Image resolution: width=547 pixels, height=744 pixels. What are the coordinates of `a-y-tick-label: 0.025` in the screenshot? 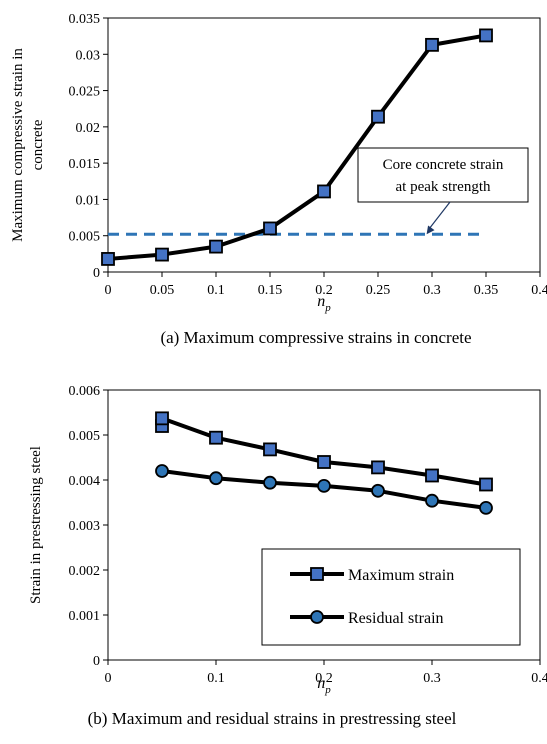 It's located at (85, 92).